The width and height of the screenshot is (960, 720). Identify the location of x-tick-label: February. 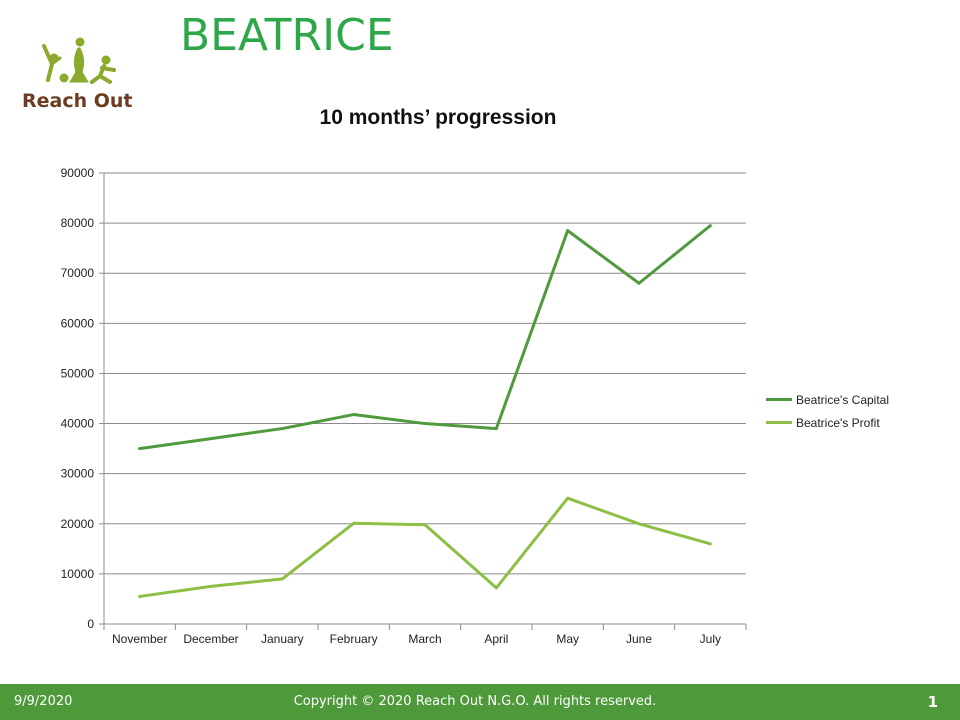
(354, 639).